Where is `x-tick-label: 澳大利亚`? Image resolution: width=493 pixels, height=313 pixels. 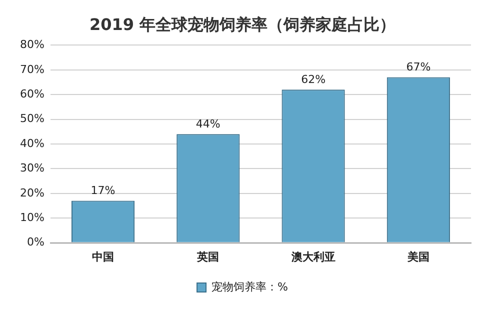 x-tick-label: 澳大利亚 is located at coordinates (313, 257).